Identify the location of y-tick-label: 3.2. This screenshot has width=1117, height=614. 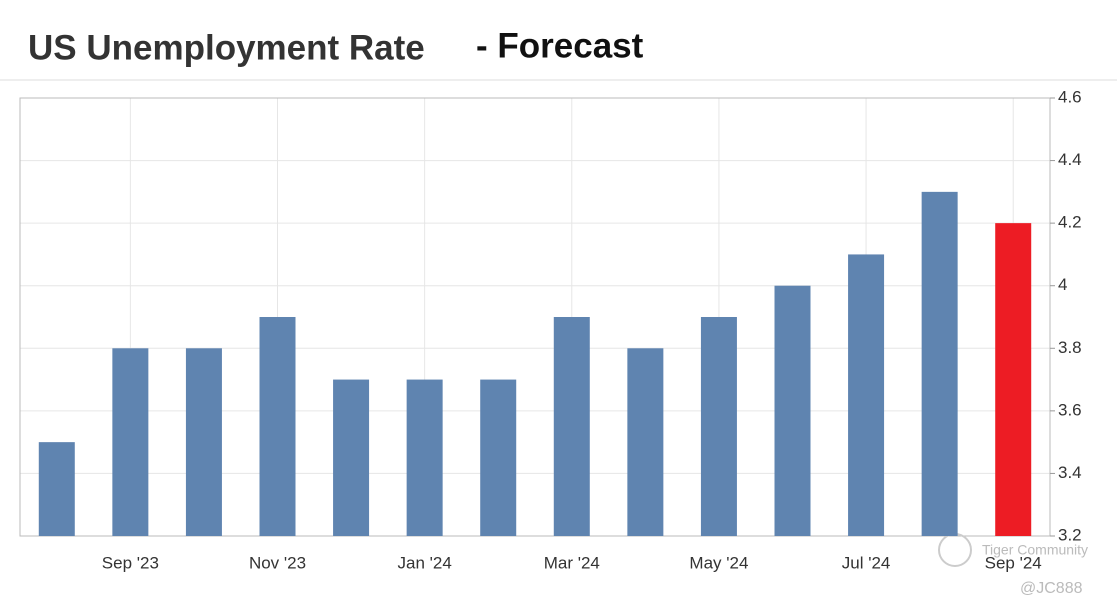
(1070, 534).